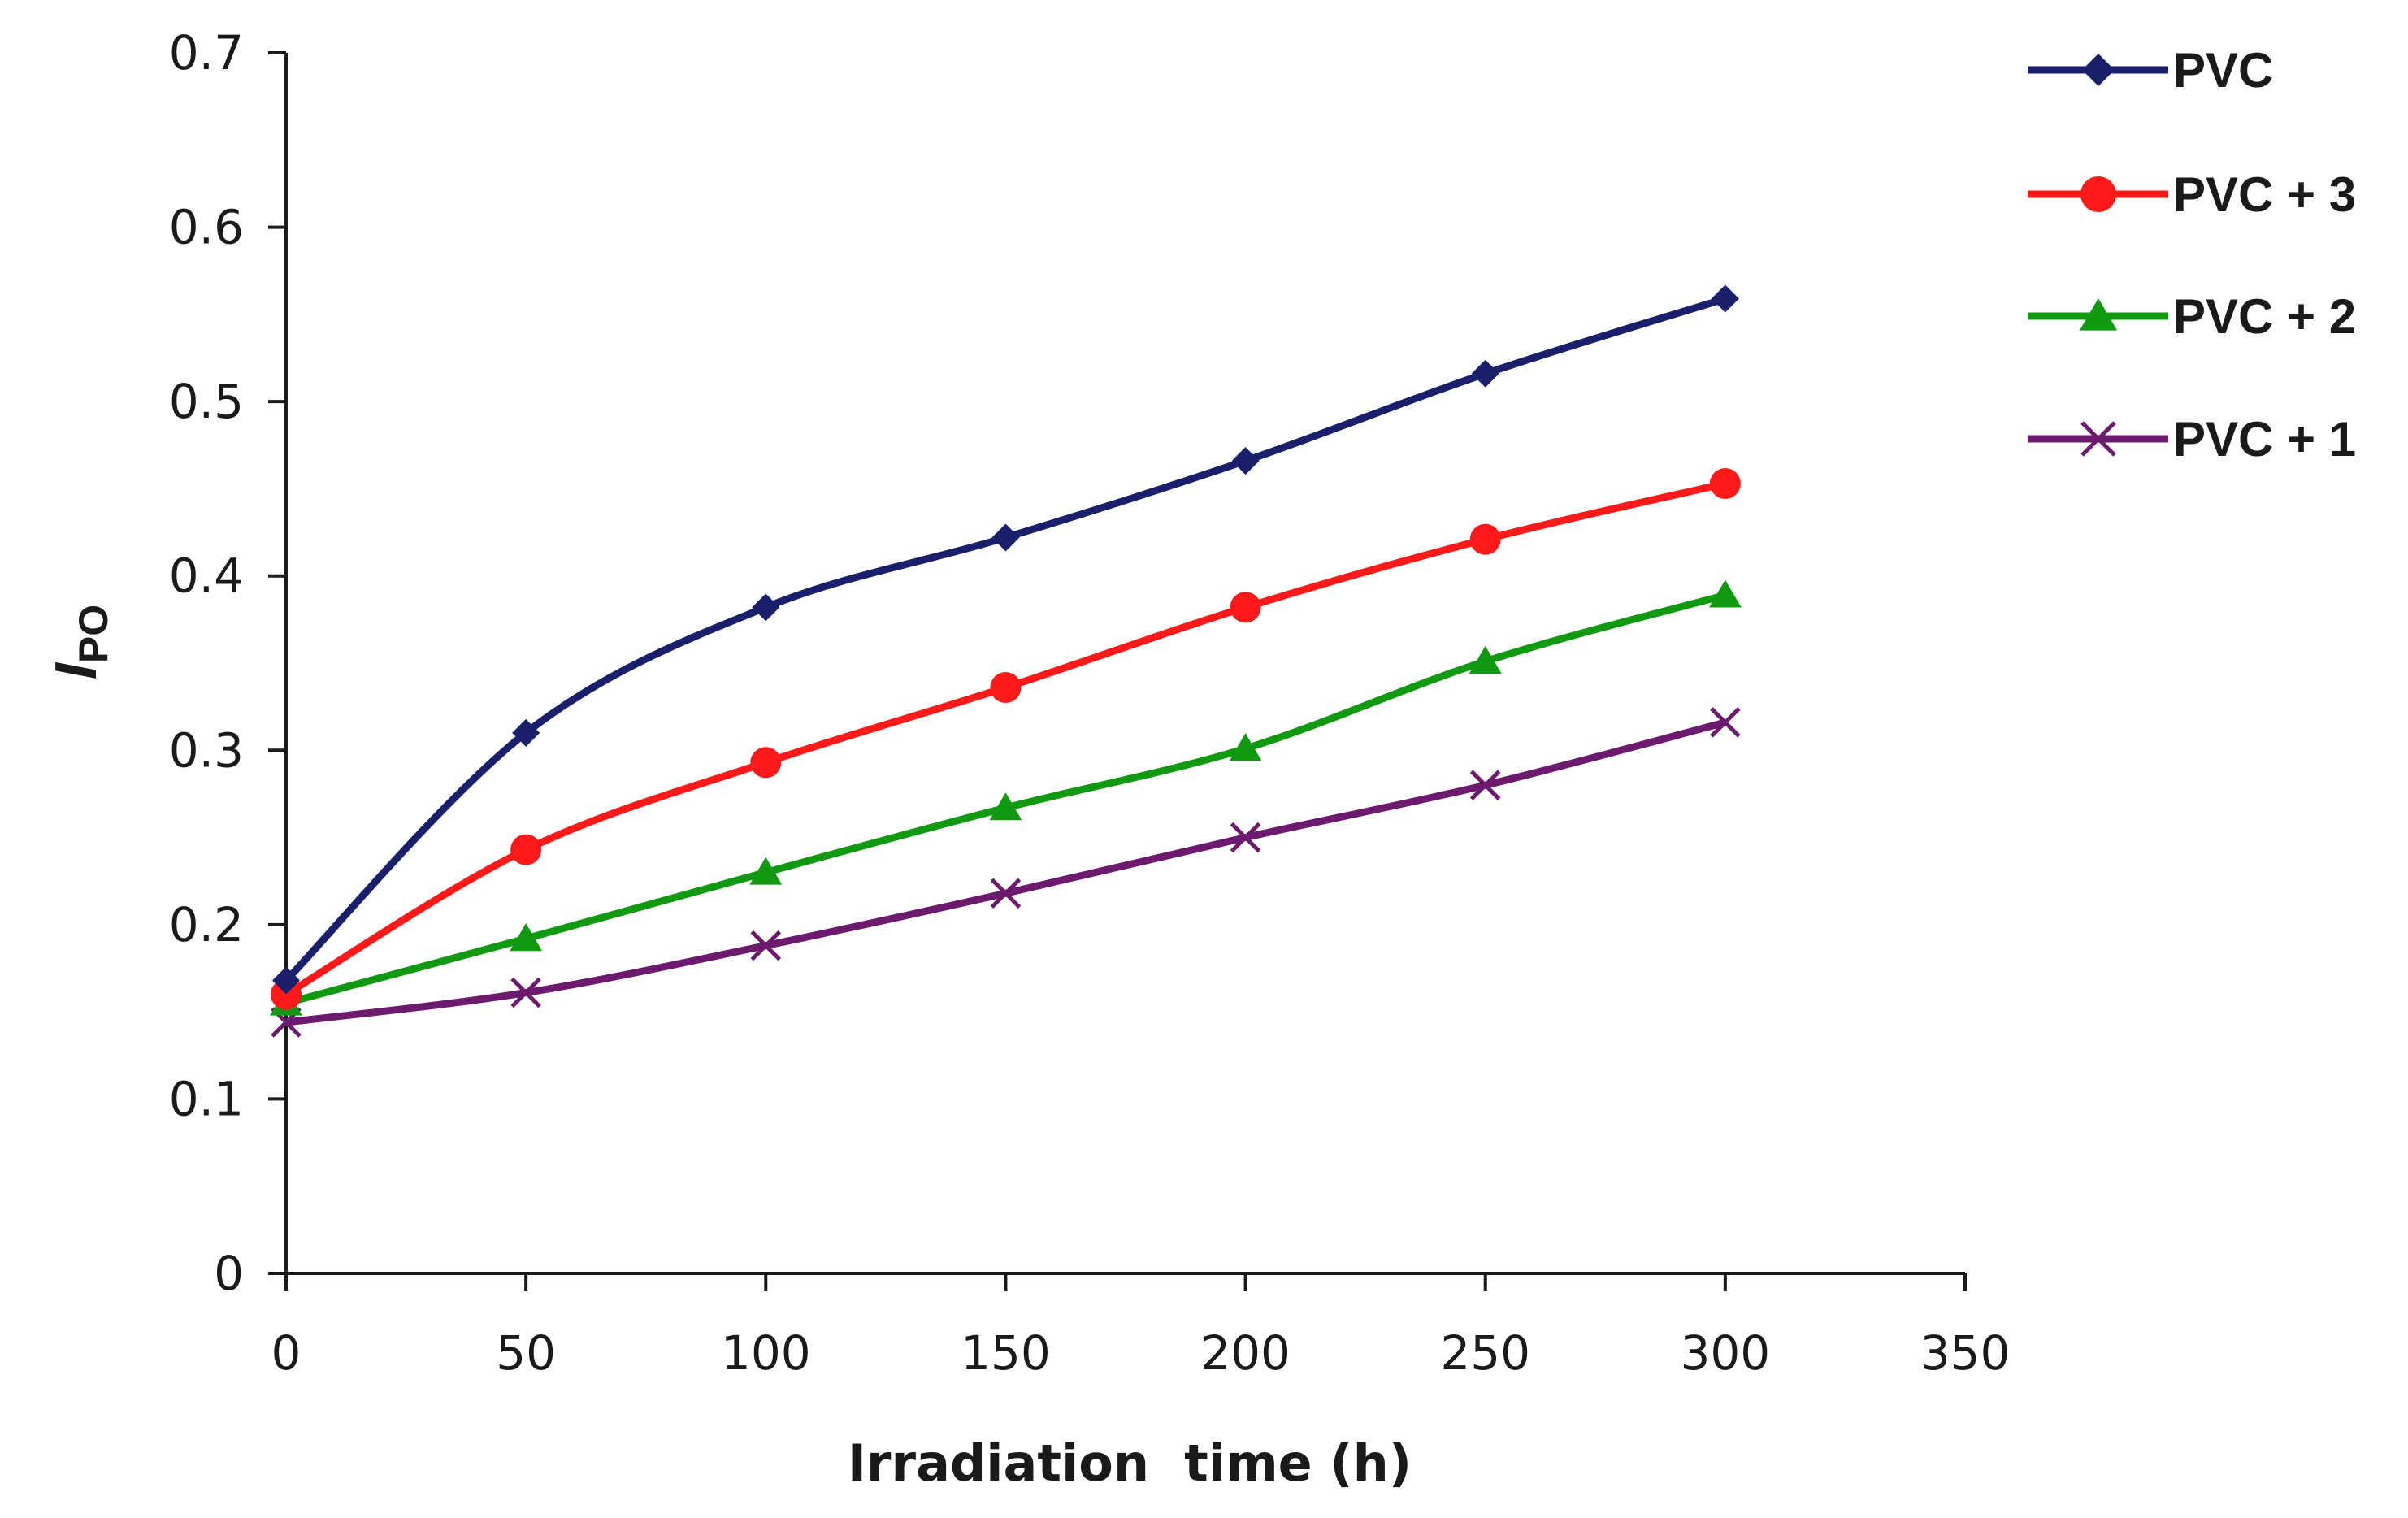 The width and height of the screenshot is (2408, 1518). Describe the element at coordinates (766, 1353) in the screenshot. I see `x-tick-label: 100` at that location.